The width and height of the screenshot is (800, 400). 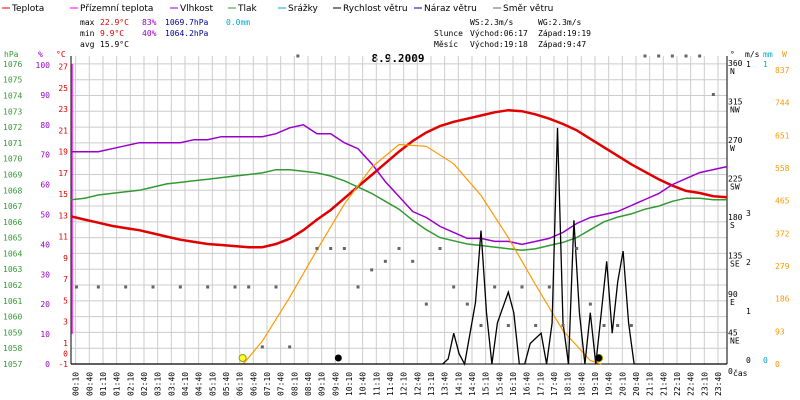 What do you see at coordinates (499, 44) in the screenshot?
I see `moon-rise: Východ:19:18` at bounding box center [499, 44].